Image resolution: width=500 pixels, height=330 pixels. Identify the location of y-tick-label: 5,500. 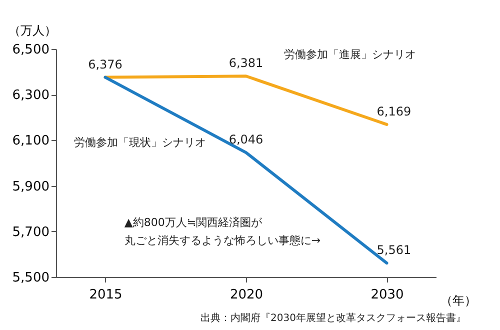
(31, 278).